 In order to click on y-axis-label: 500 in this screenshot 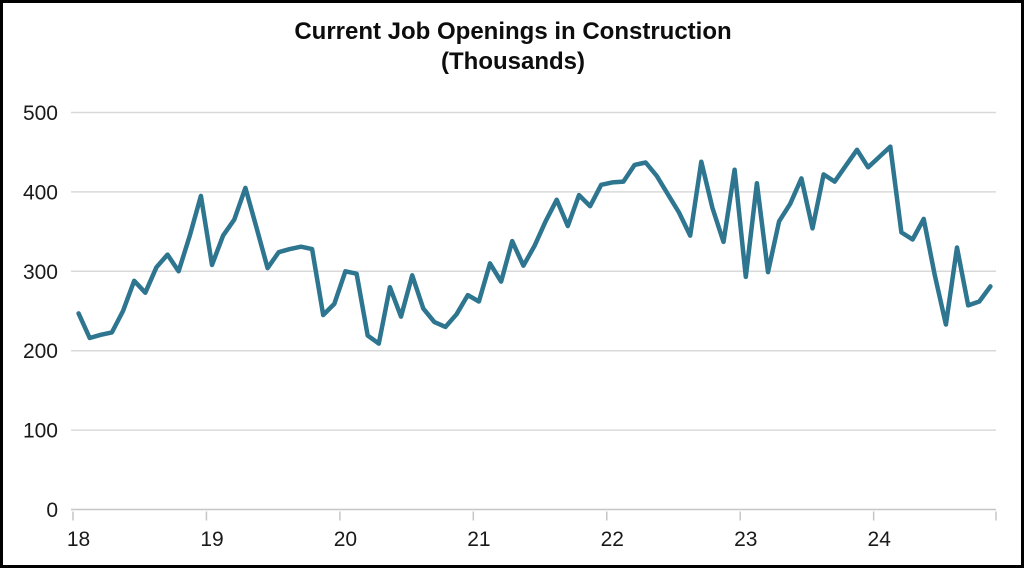, I will do `click(40, 113)`.